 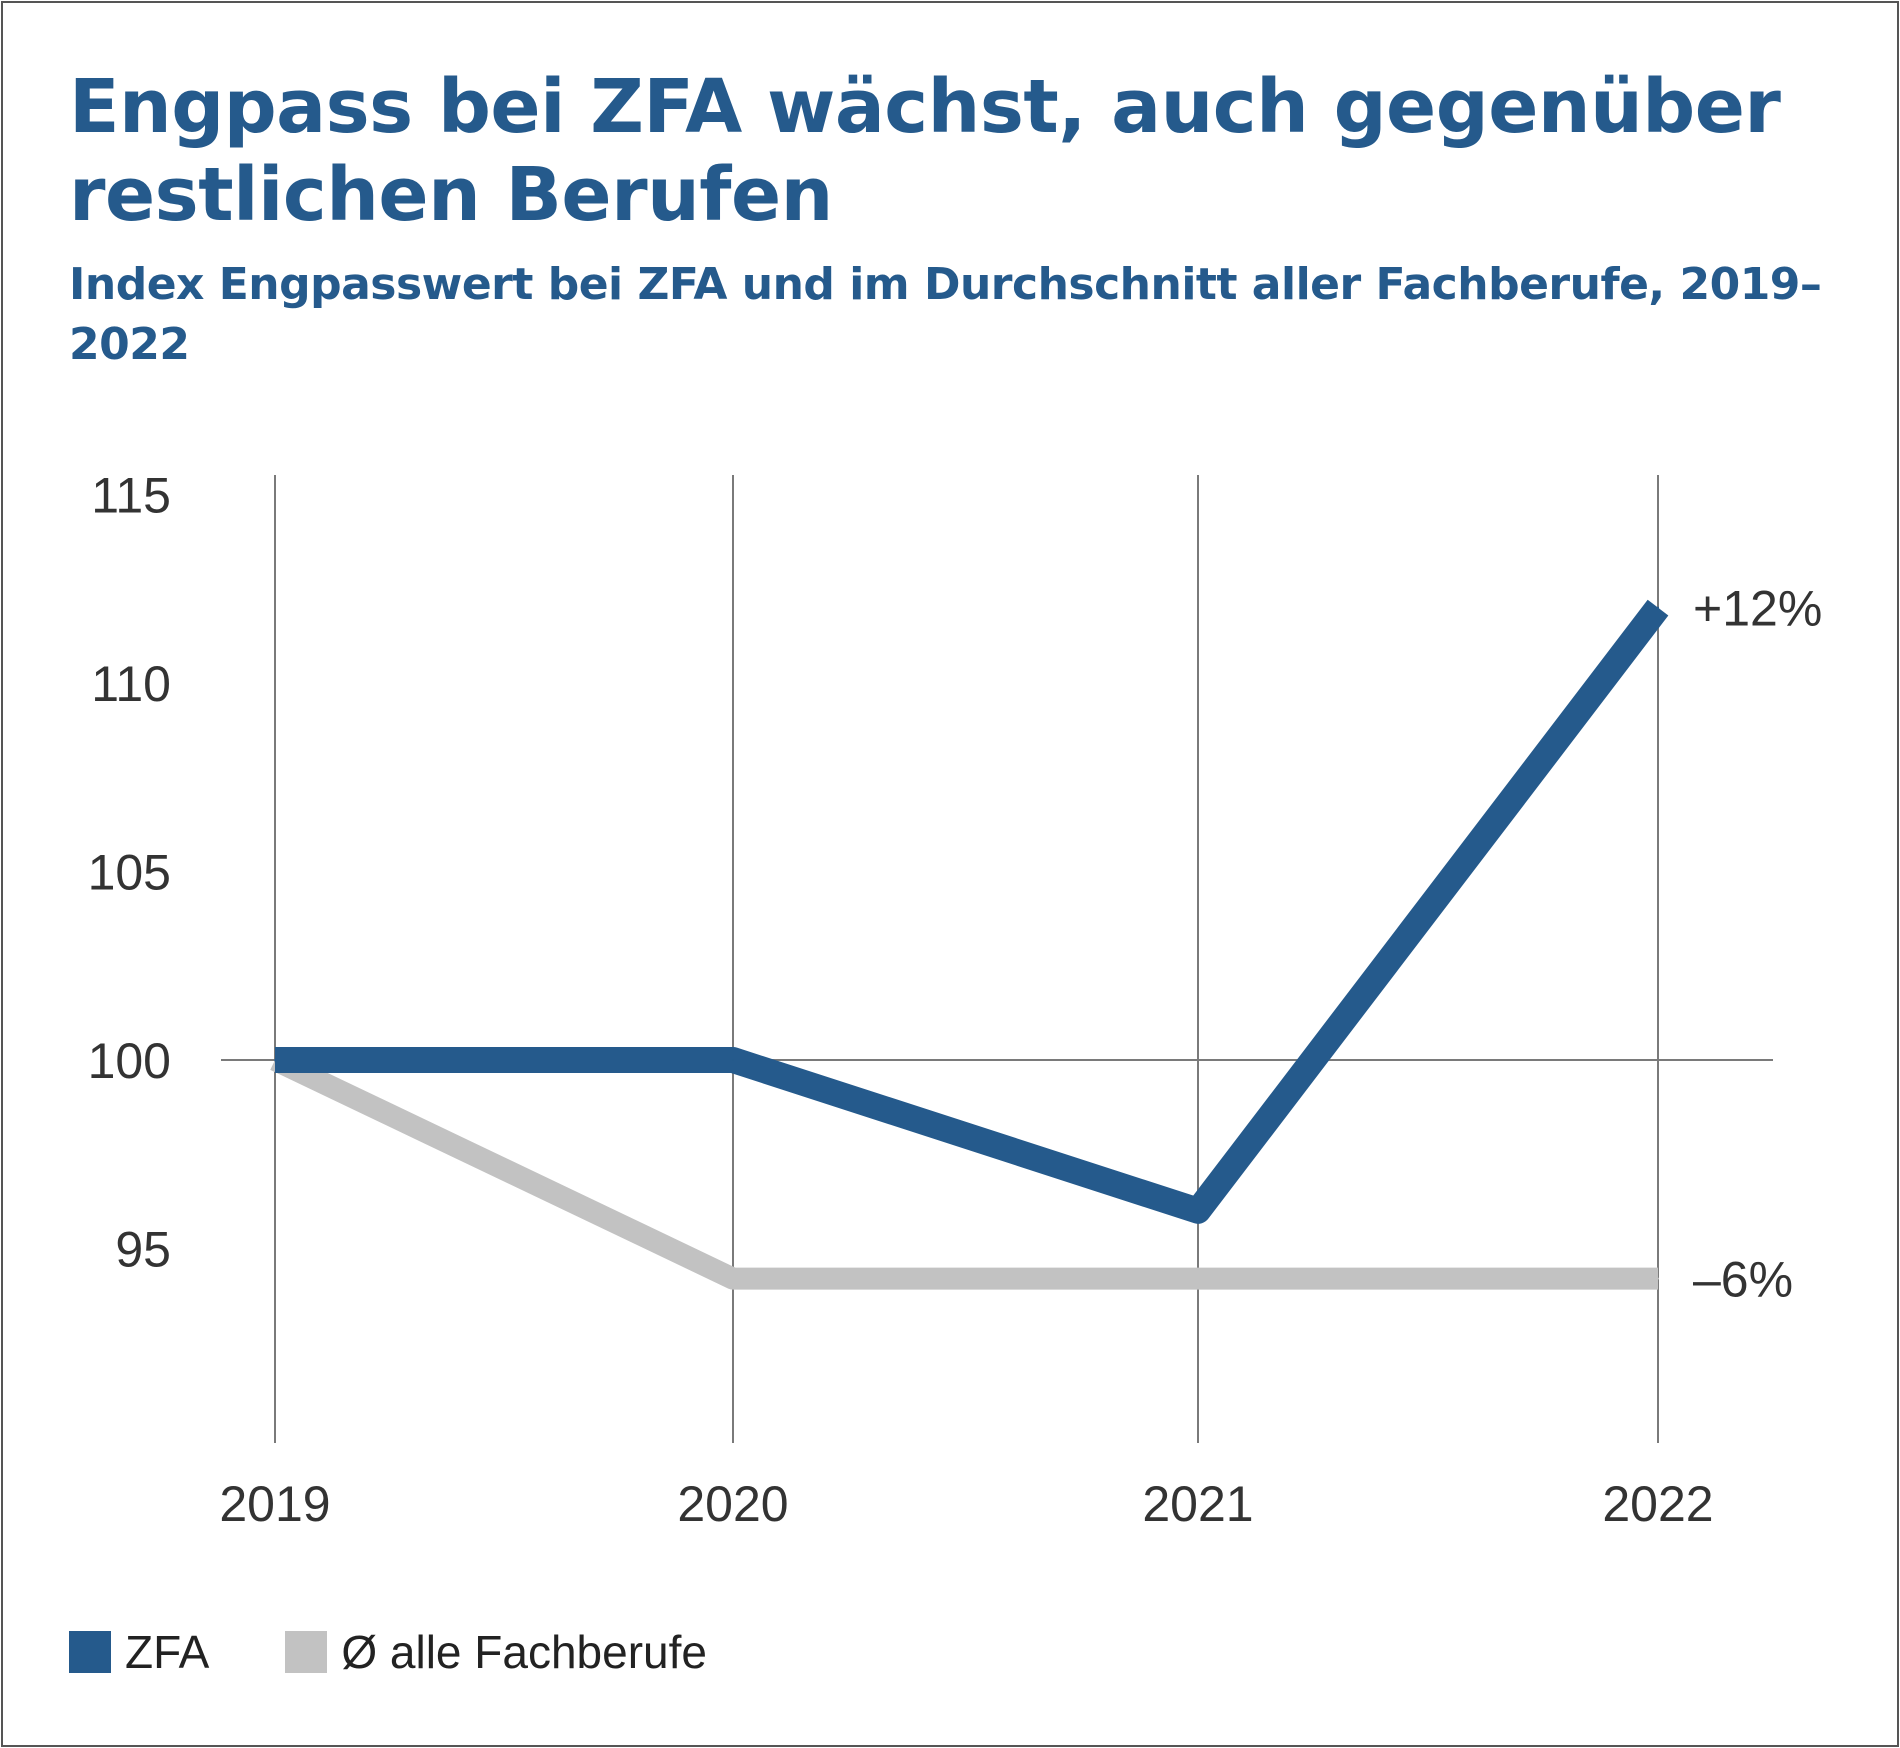 I want to click on data-point-zfa-2022, so click(x=1658, y=607).